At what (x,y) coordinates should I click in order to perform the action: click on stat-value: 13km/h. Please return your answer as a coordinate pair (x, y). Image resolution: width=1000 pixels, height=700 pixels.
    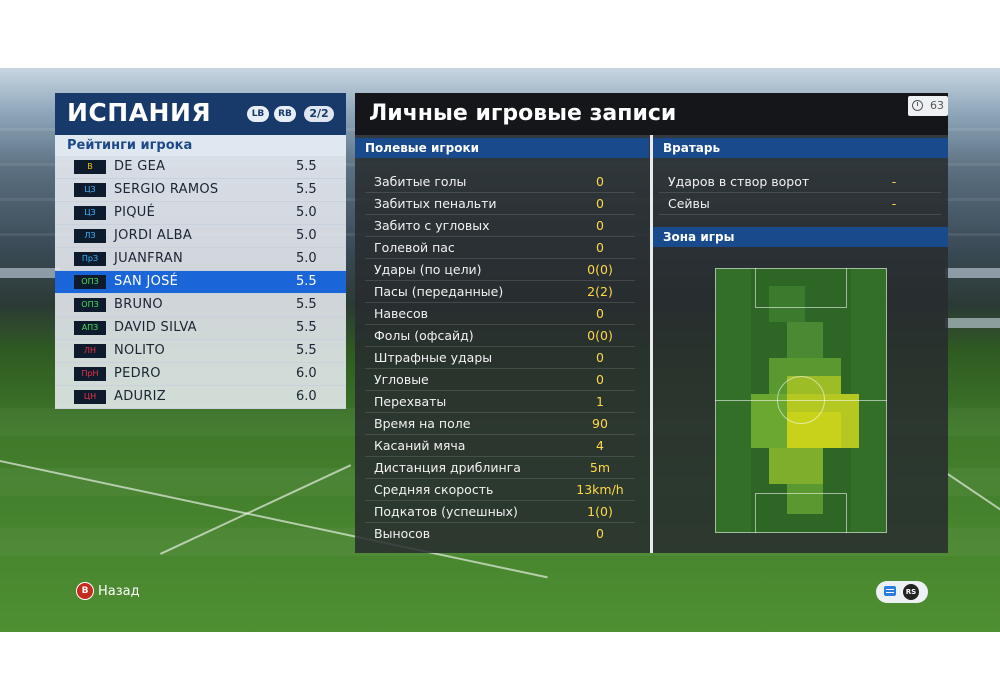
    Looking at the image, I should click on (600, 489).